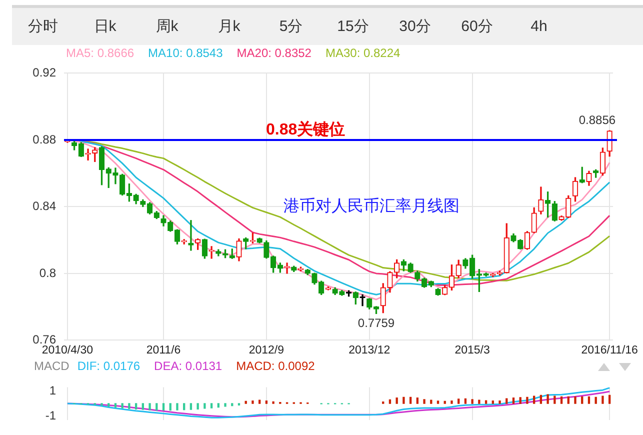 This screenshot has width=643, height=435. What do you see at coordinates (43, 27) in the screenshot?
I see `text: 分时` at bounding box center [43, 27].